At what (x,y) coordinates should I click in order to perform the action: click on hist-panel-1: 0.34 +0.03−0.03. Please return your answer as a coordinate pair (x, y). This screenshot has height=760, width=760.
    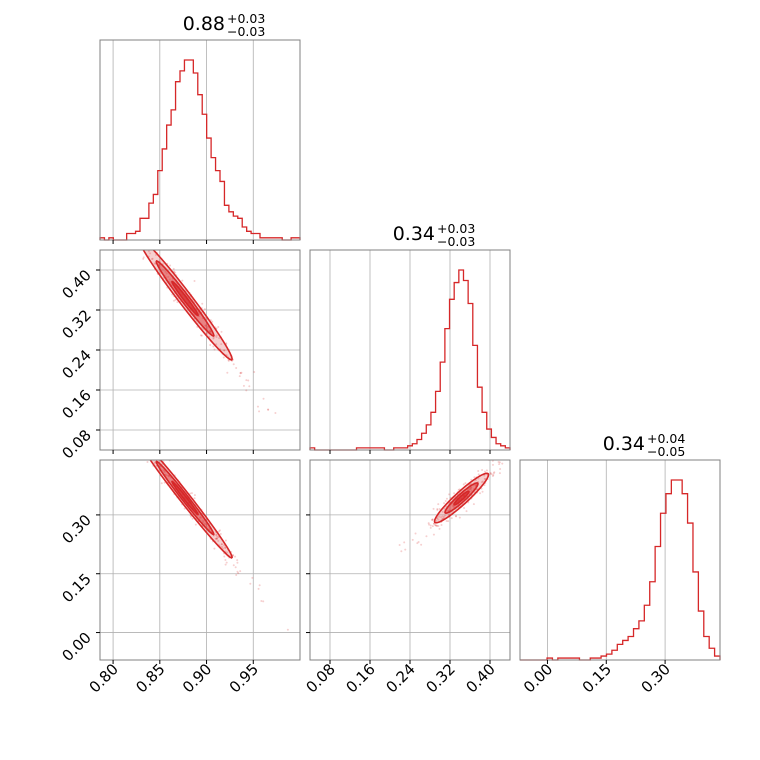
    Looking at the image, I should click on (410, 337).